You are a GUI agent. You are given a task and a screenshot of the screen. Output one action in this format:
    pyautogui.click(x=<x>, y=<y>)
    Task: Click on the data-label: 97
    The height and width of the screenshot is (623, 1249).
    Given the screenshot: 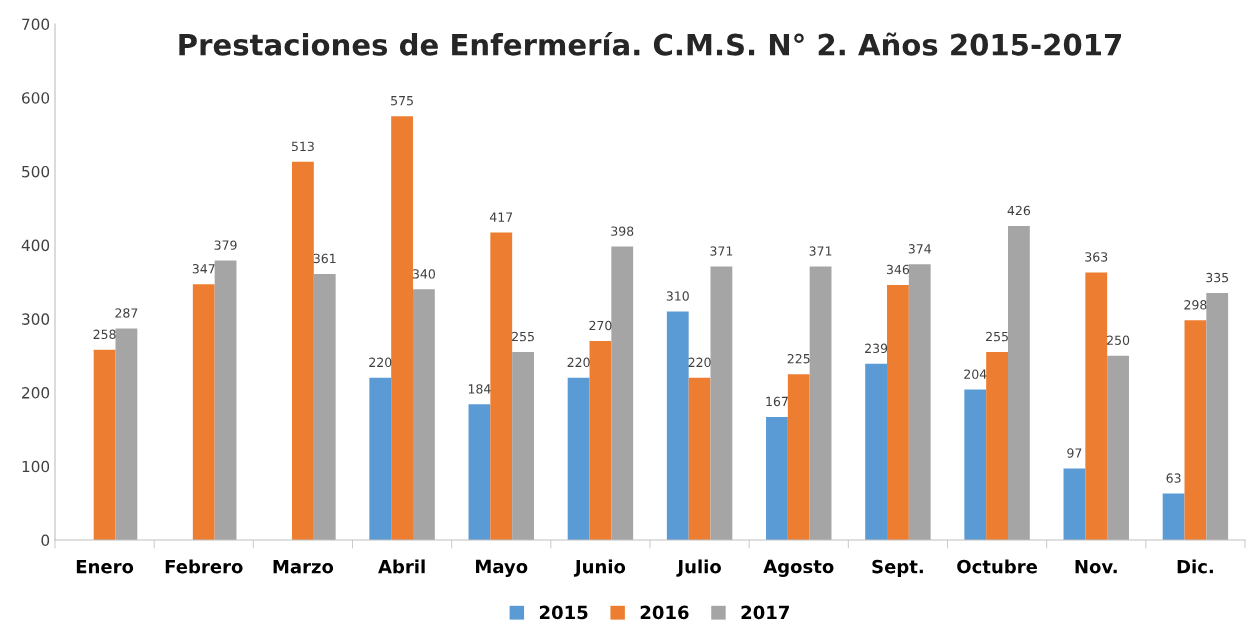 What is the action you would take?
    pyautogui.click(x=1074, y=453)
    